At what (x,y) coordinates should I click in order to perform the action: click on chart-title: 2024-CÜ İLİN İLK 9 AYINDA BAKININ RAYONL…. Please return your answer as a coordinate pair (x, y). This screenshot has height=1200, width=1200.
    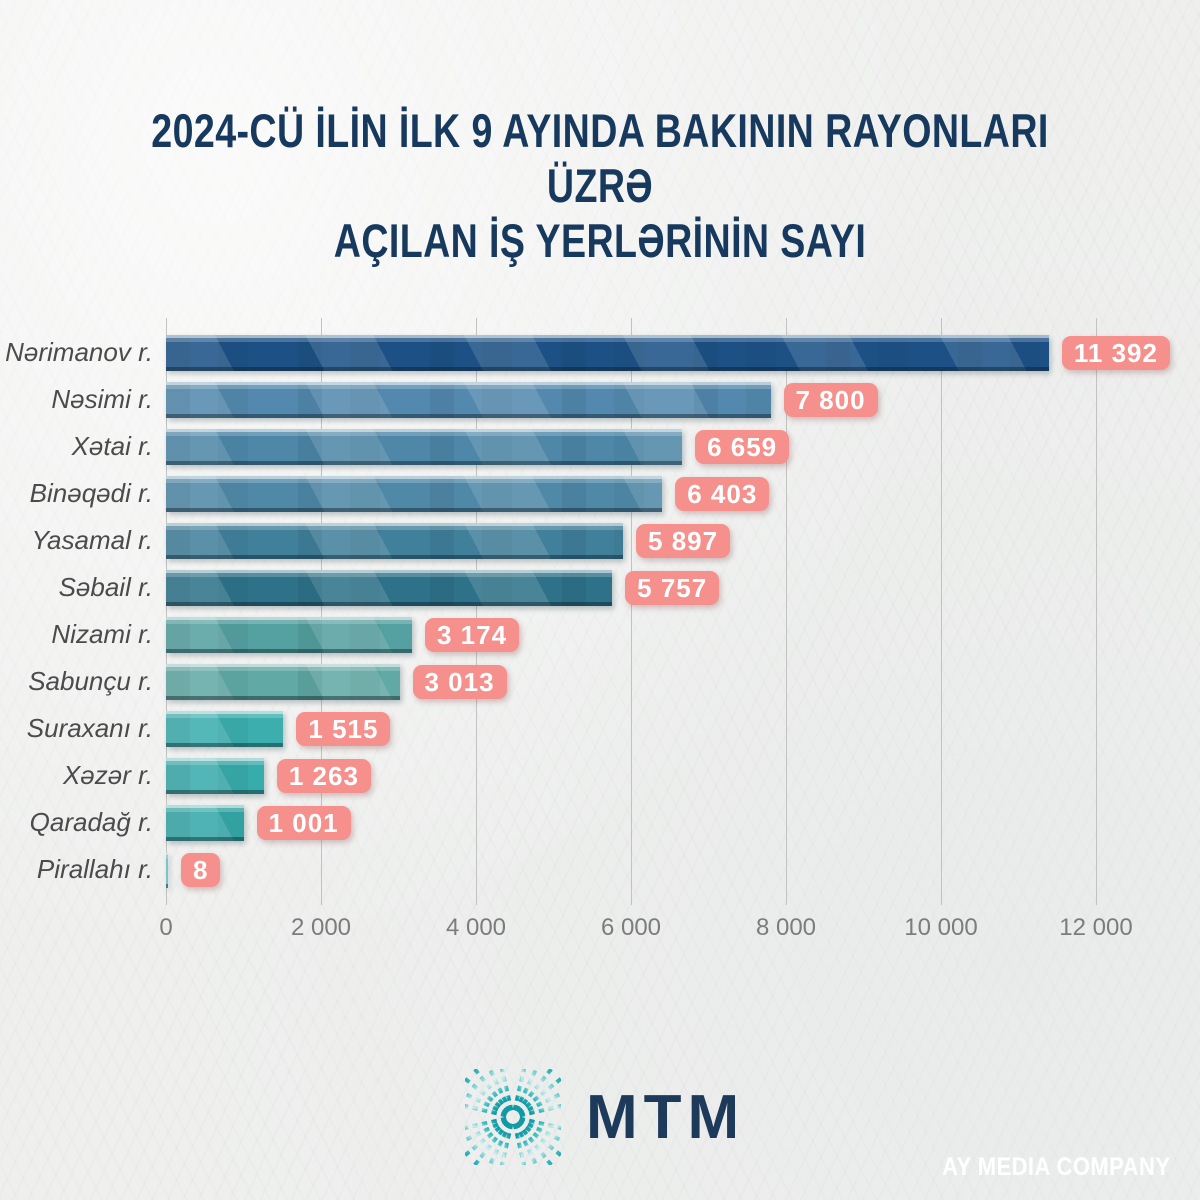
    Looking at the image, I should click on (600, 185).